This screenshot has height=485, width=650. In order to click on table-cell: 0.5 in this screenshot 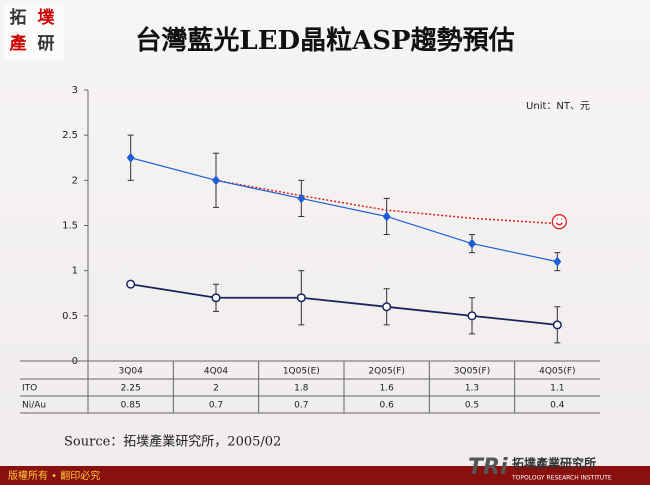, I will do `click(472, 406)`.